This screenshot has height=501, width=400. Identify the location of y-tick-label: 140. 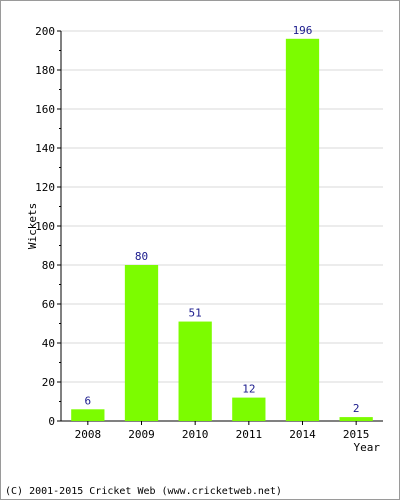
(45, 148).